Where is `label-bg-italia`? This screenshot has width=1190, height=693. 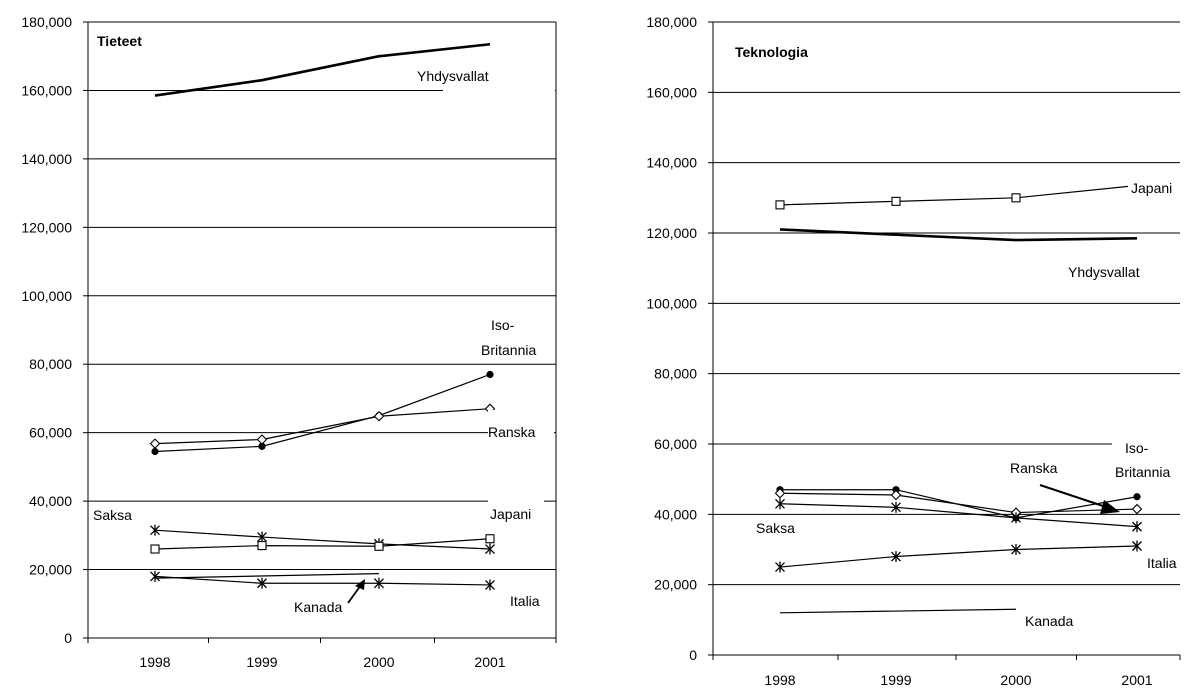 label-bg-italia is located at coordinates (1162, 560).